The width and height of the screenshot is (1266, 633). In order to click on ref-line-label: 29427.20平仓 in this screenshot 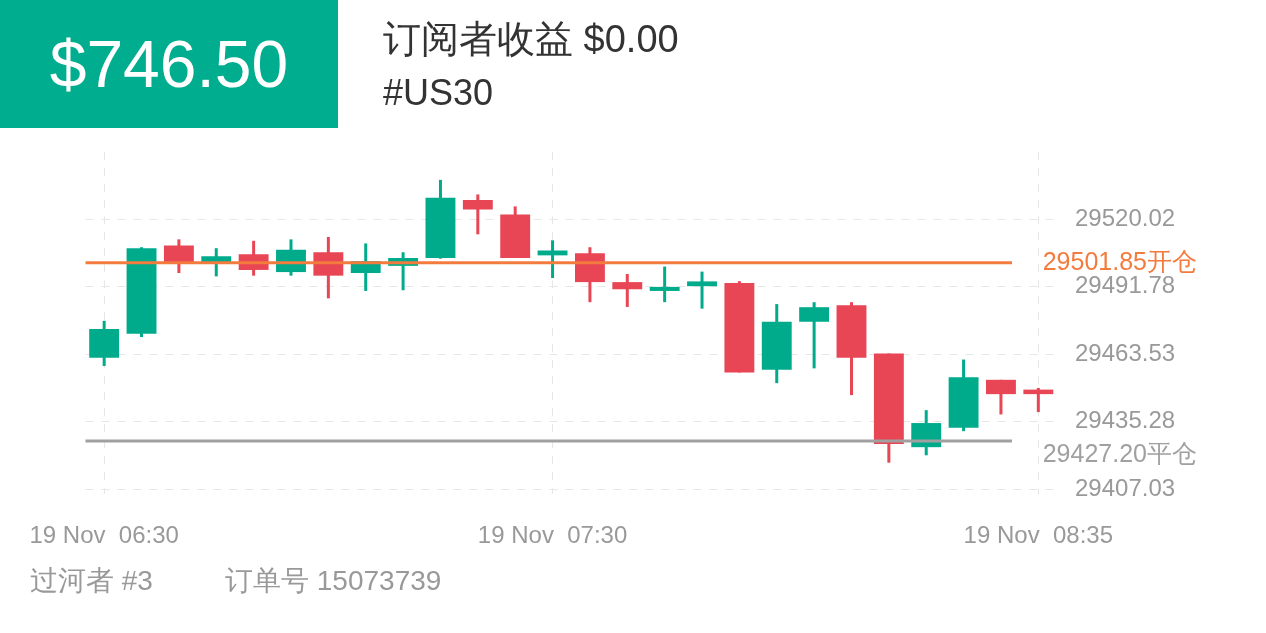, I will do `click(1119, 453)`.